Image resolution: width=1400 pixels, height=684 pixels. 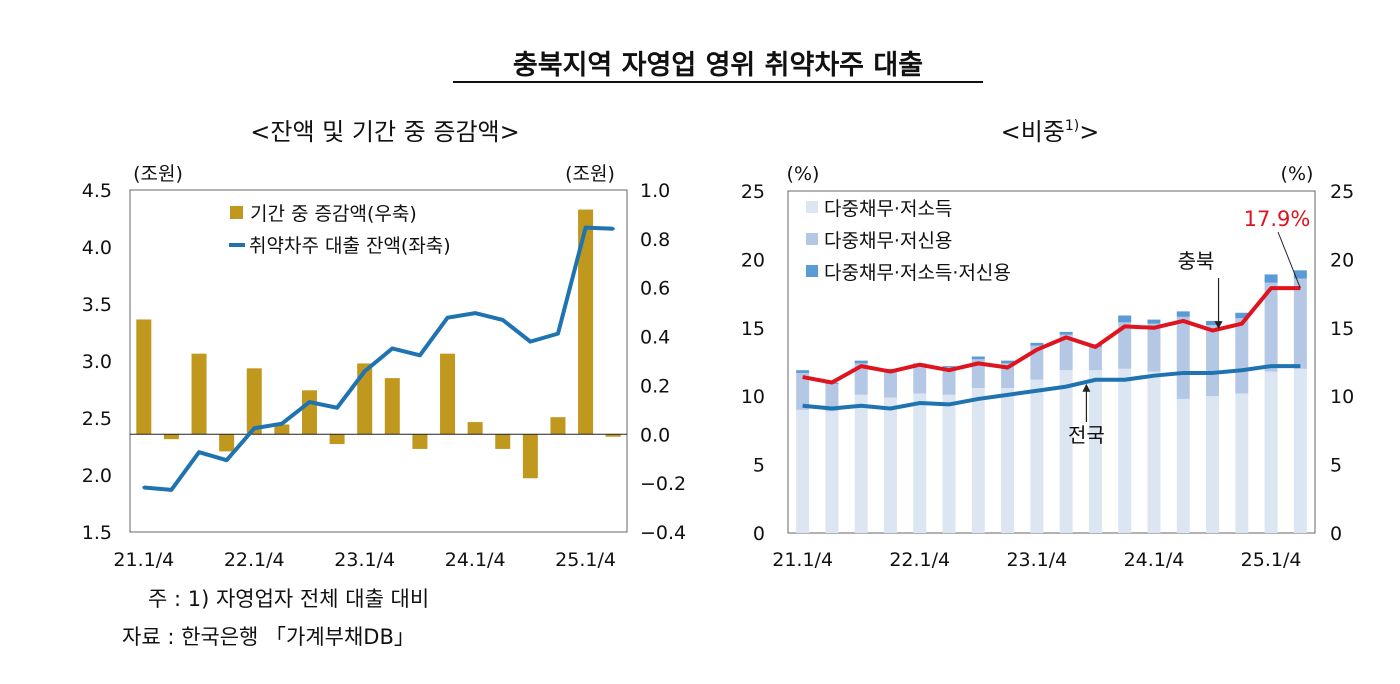 What do you see at coordinates (1342, 260) in the screenshot?
I see `y-tick-right: 20` at bounding box center [1342, 260].